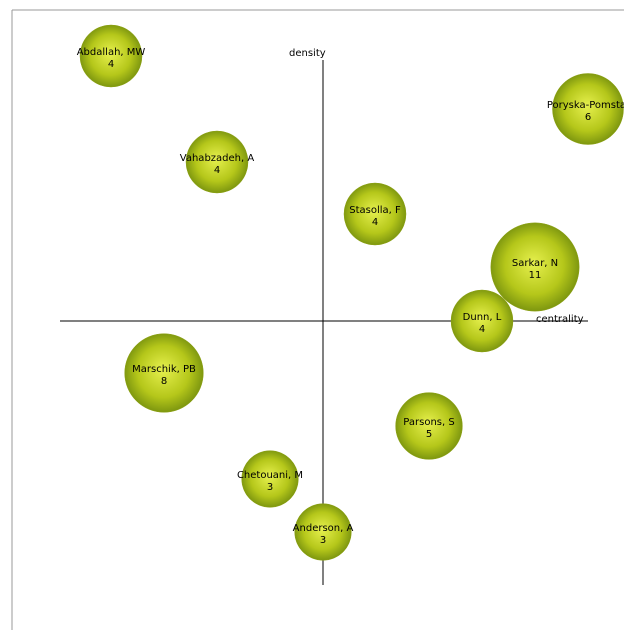 This screenshot has height=630, width=624. I want to click on bubble-value-2: 4, so click(217, 170).